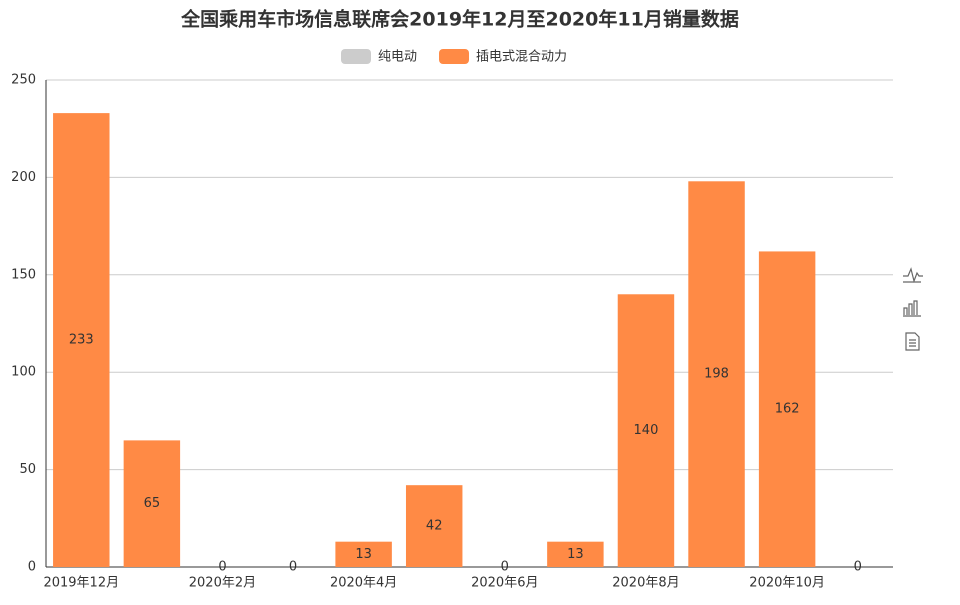 Image resolution: width=960 pixels, height=605 pixels. I want to click on y-tick-label: 250, so click(23, 80).